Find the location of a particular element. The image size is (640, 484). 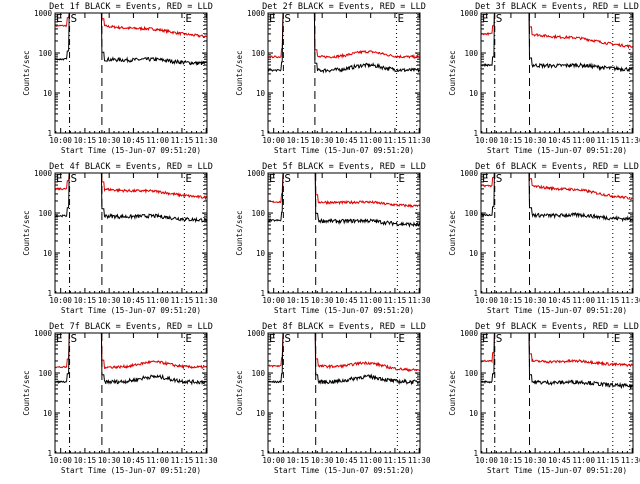

panel-title: Det 4f BLACK = Events, RED = LLD is located at coordinates (131, 167).